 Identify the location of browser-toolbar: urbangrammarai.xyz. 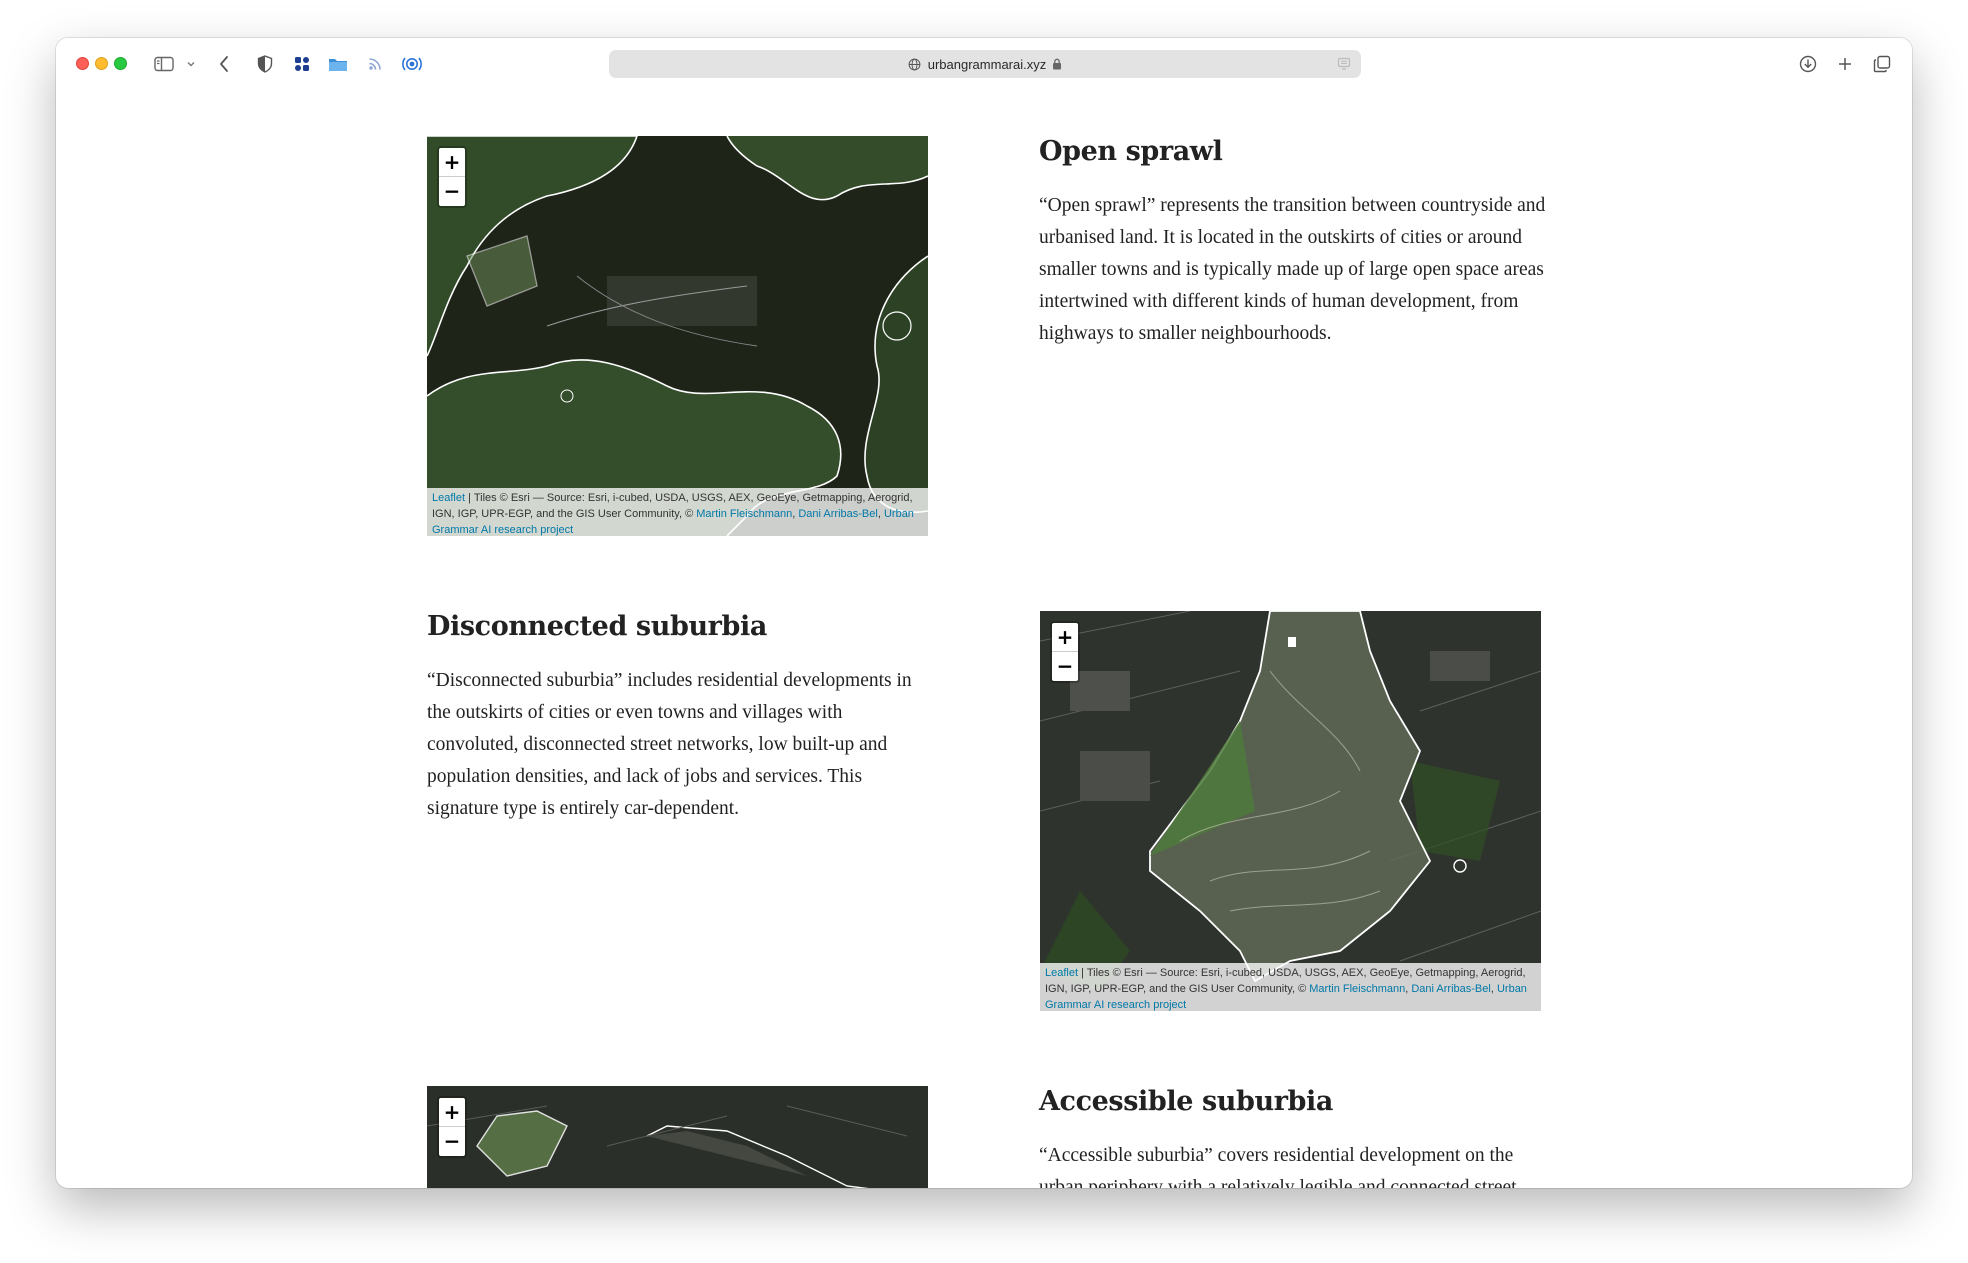
(984, 64).